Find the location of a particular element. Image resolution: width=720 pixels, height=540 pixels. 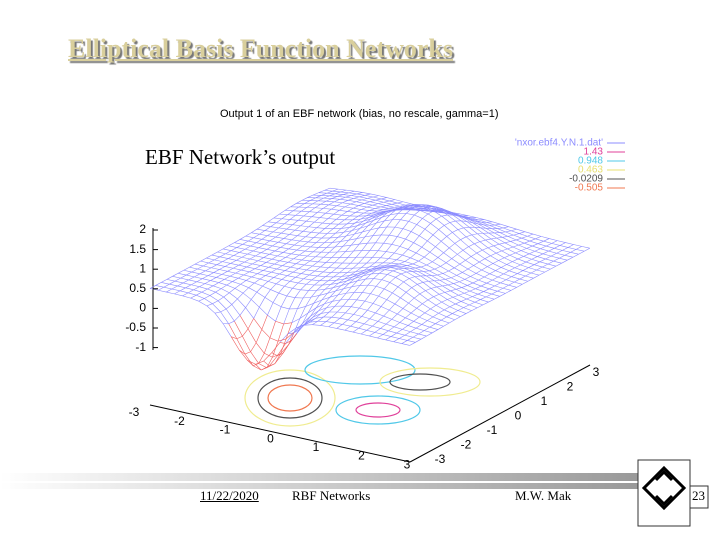

legend-label: 0.463 is located at coordinates (590, 170).